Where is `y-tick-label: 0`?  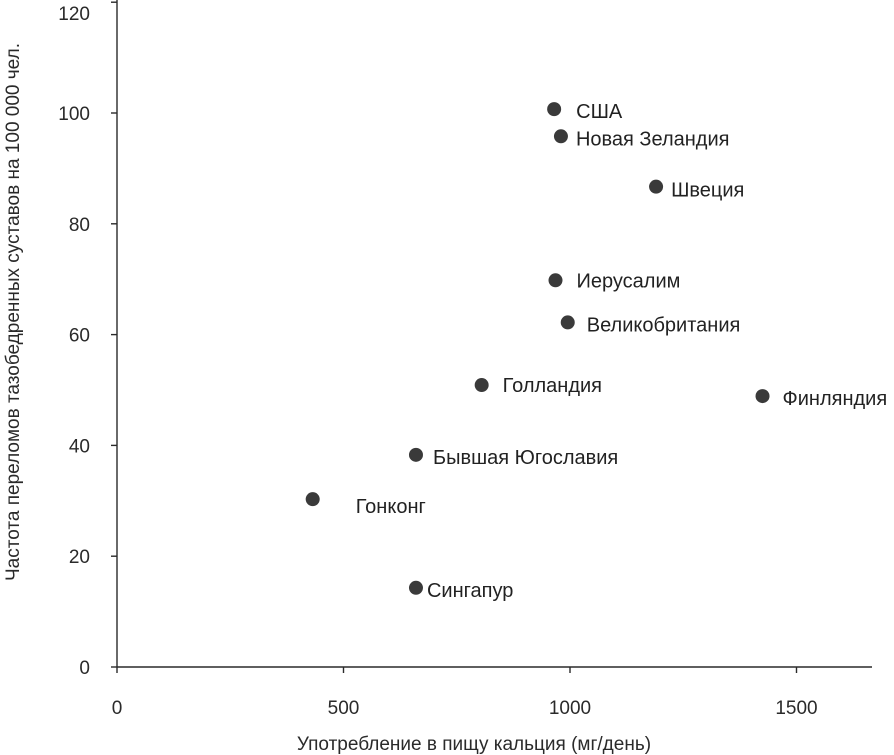
y-tick-label: 0 is located at coordinates (84, 668).